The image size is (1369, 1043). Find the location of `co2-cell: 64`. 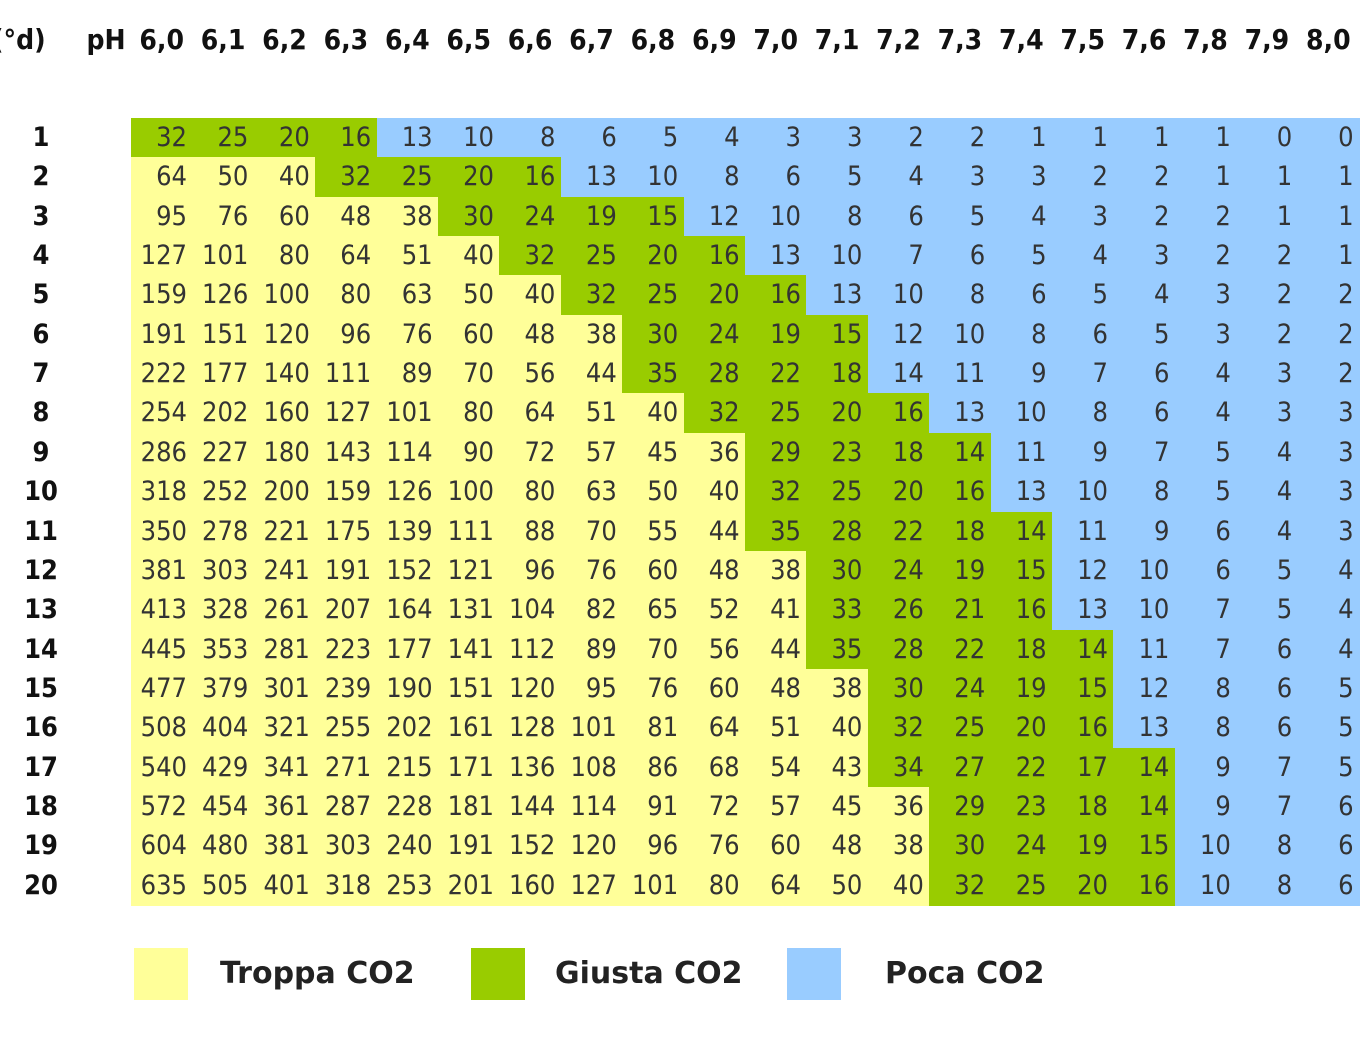

co2-cell: 64 is located at coordinates (714, 728).